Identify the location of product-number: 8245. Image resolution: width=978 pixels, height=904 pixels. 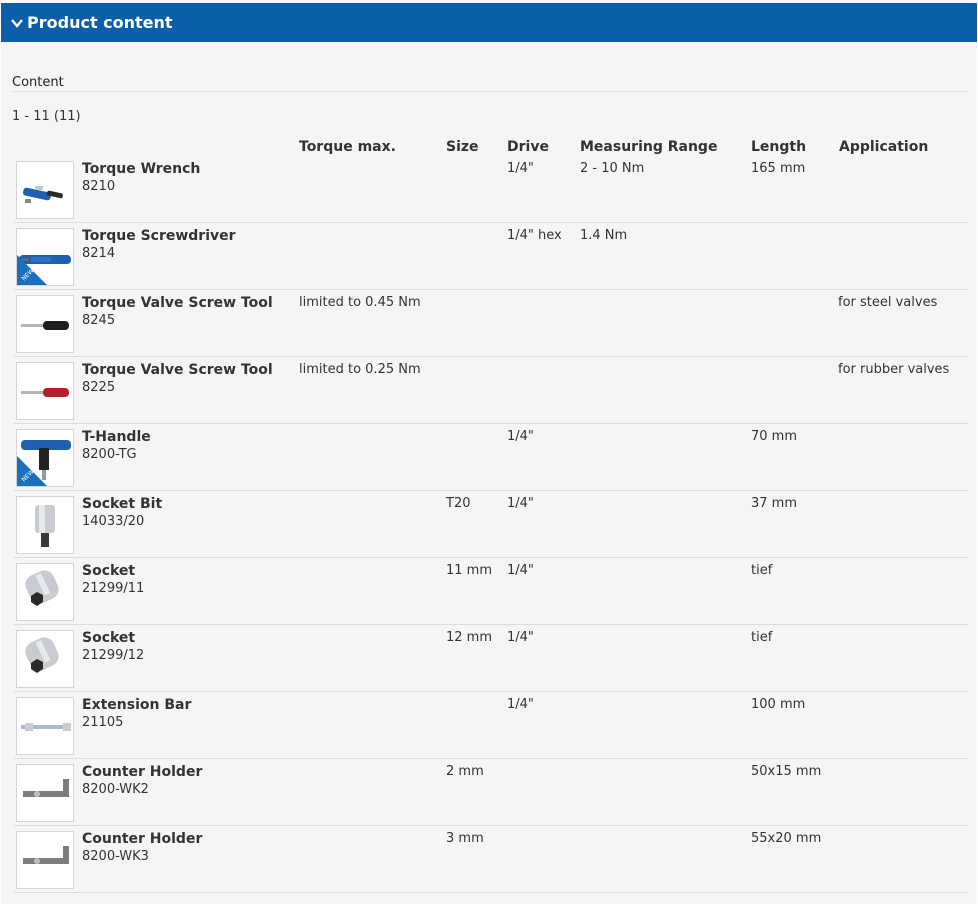
(99, 320).